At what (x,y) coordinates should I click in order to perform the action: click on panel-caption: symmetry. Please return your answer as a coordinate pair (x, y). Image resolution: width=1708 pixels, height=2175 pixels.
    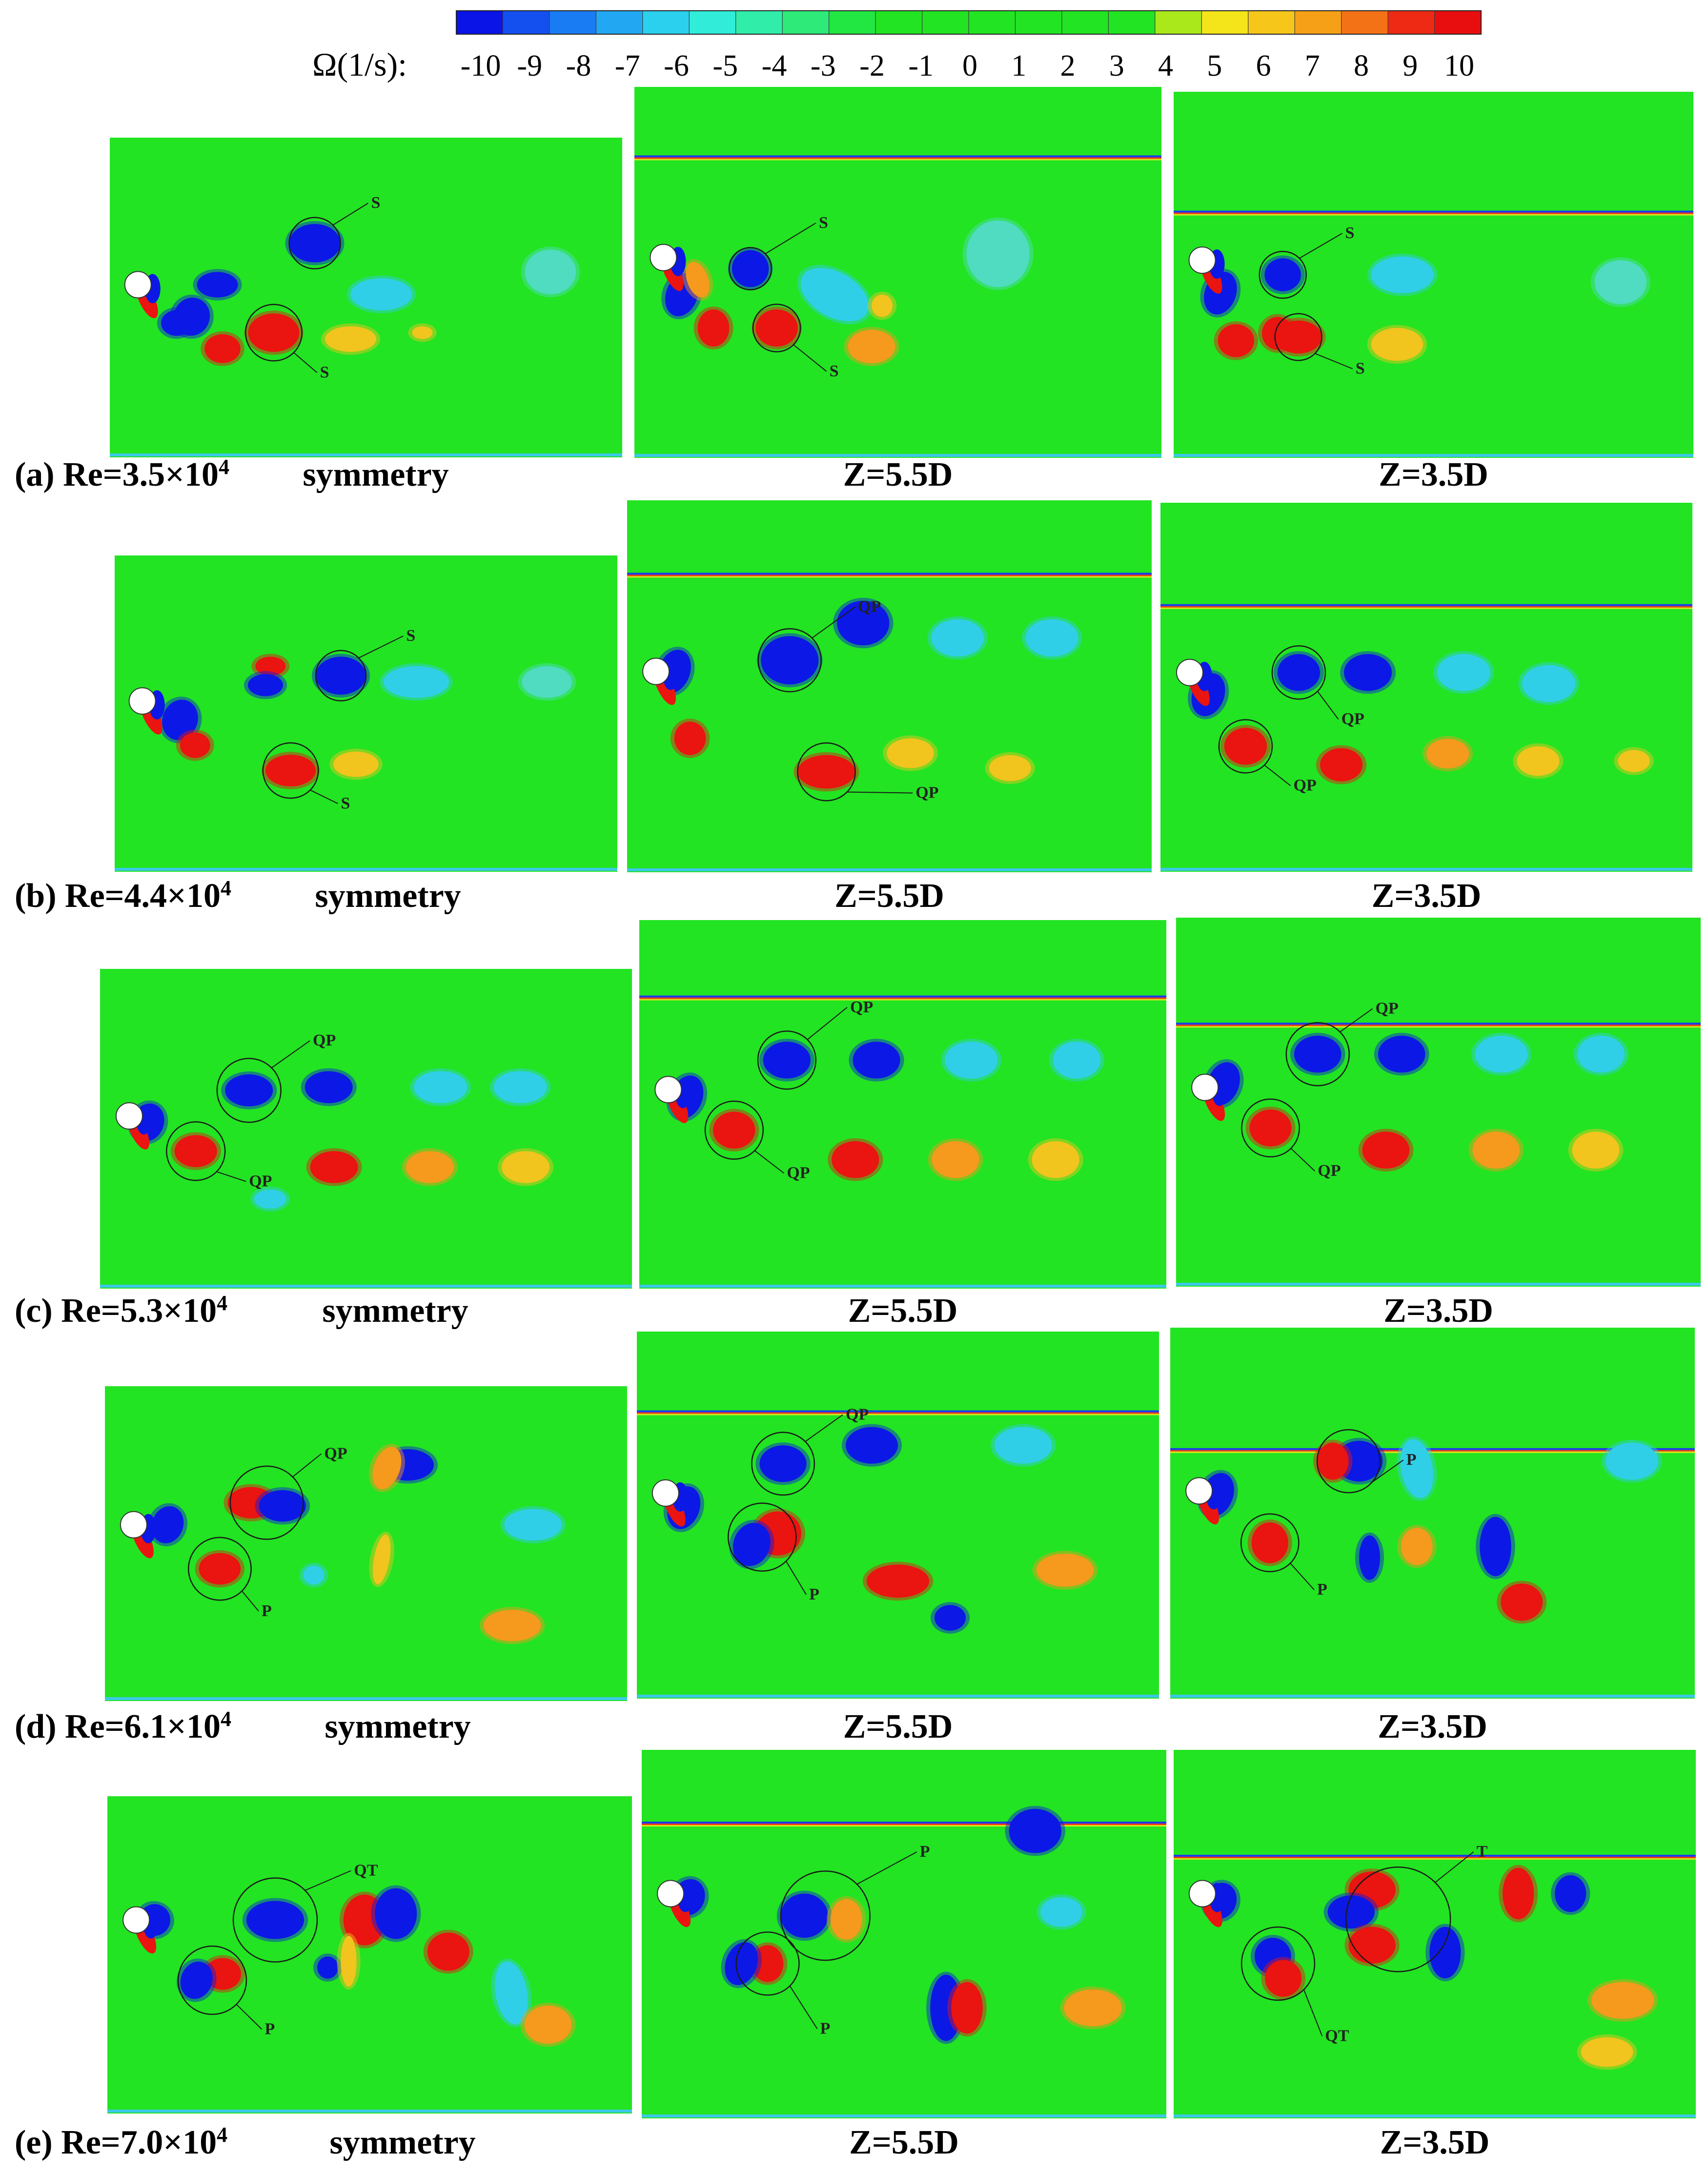
    Looking at the image, I should click on (388, 896).